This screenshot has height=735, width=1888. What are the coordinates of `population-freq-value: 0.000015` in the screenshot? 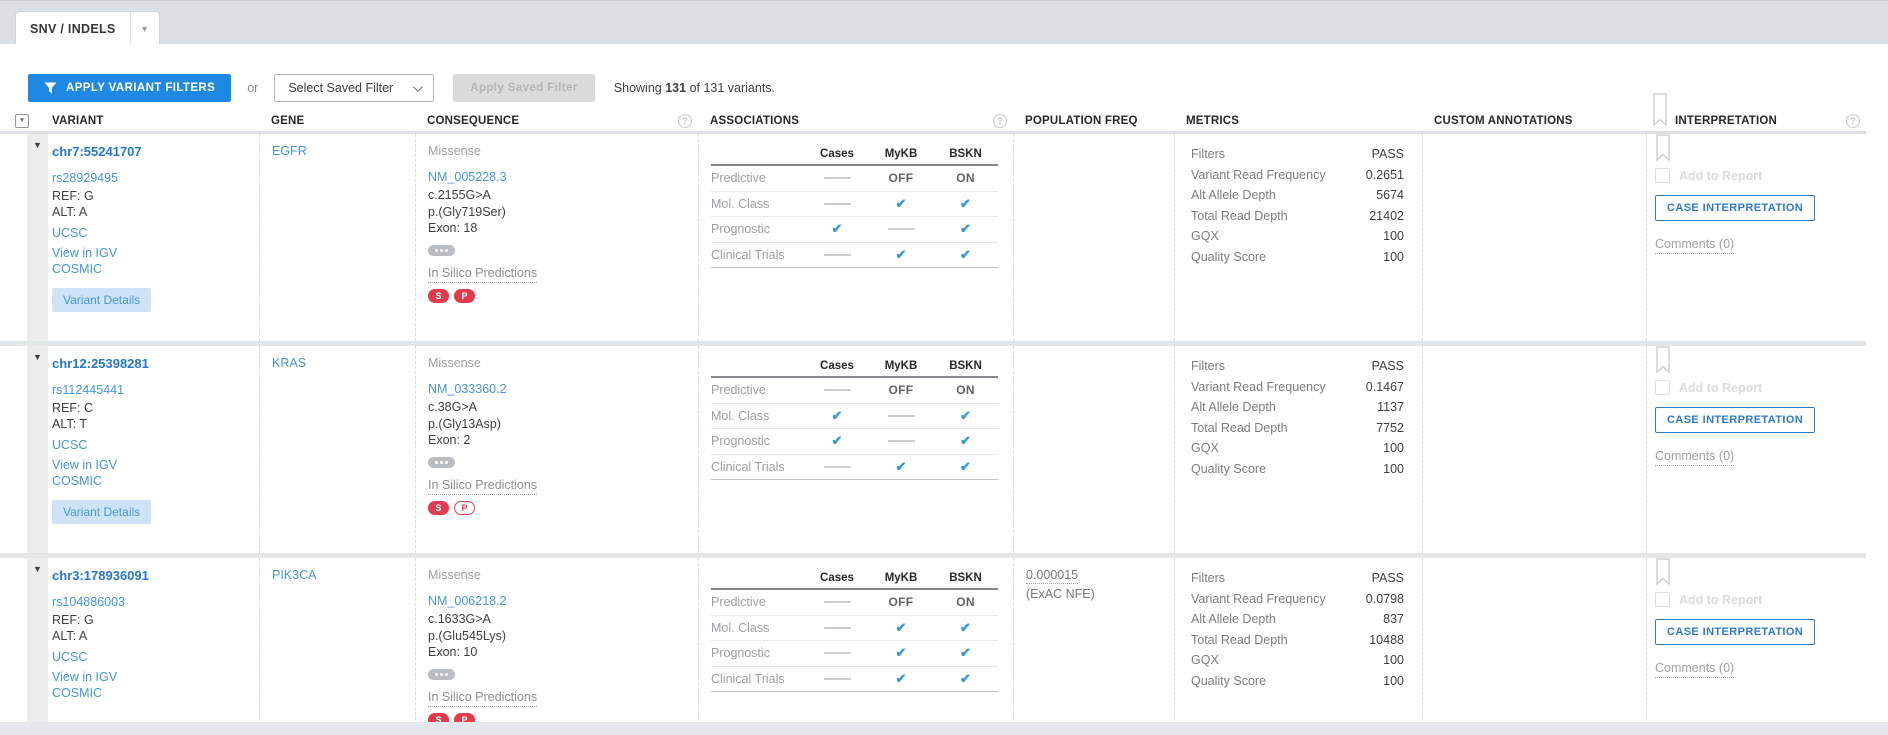 It's located at (1052, 576).